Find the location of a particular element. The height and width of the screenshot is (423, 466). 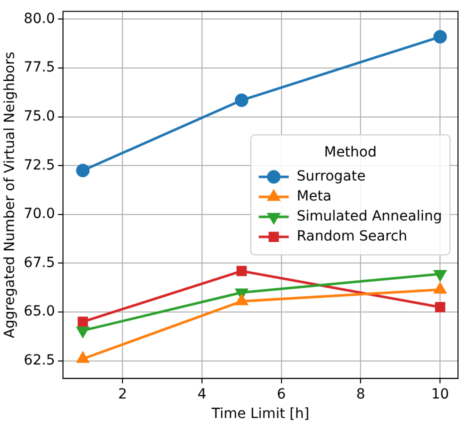

y-tick-label: 70.0 is located at coordinates (39, 214).